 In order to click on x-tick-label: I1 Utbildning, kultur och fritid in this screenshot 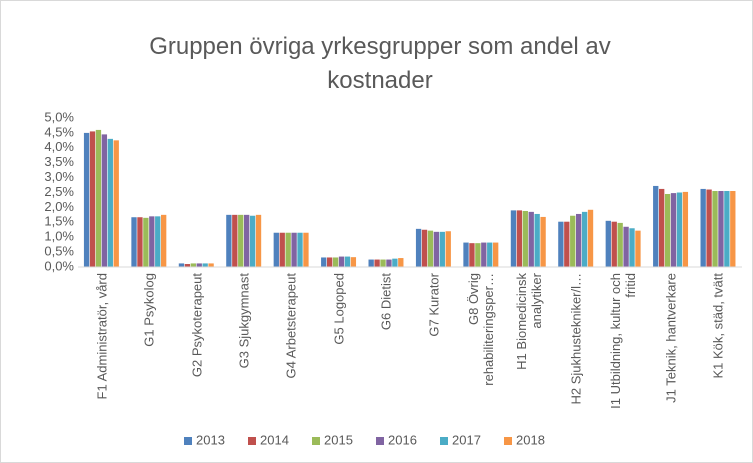, I will do `click(623, 341)`.